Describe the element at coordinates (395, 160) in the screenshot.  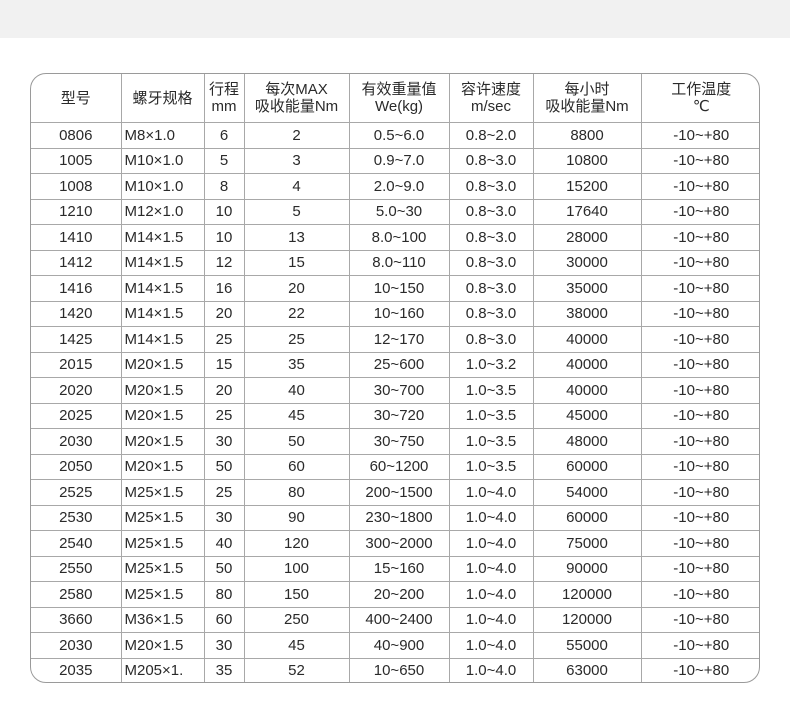
I see `table-row: 1005 M10×1.0 5 3 0.9~7.0 0.8~3.0 10800 -10~+80` at that location.